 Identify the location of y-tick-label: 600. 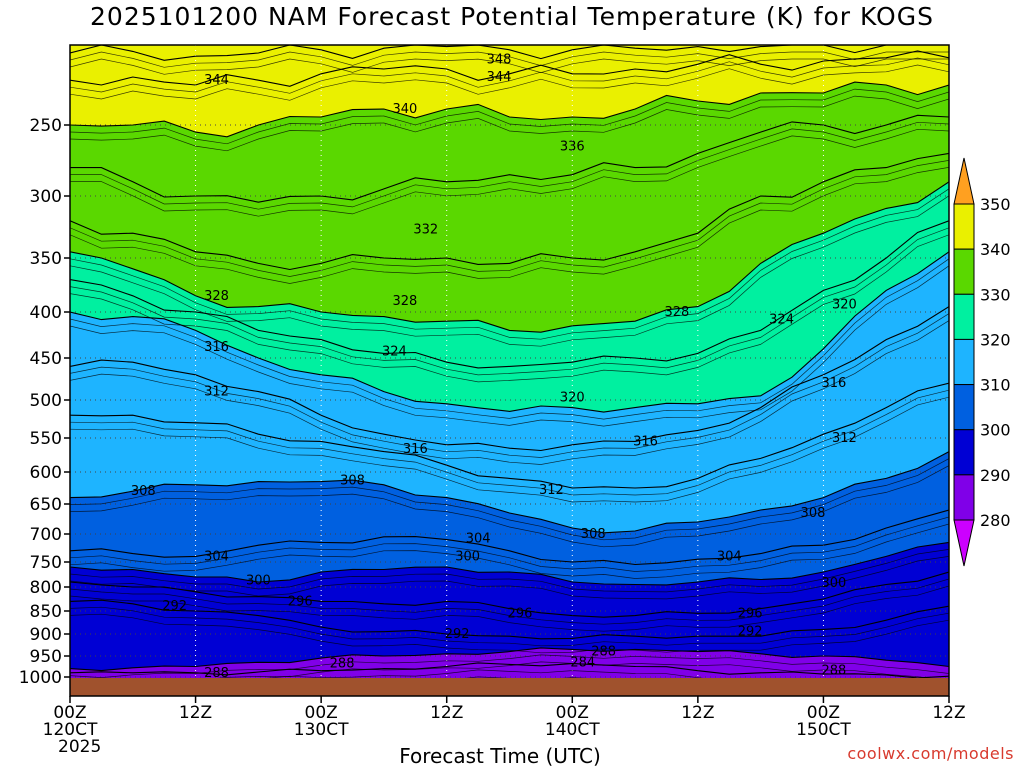
(46, 473).